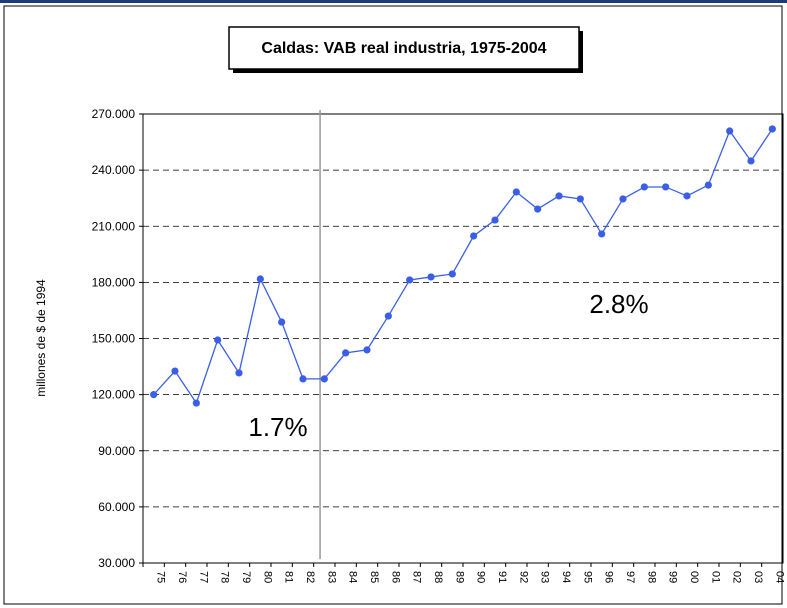 This screenshot has width=787, height=608. Describe the element at coordinates (116, 451) in the screenshot. I see `y-tick-label: 90.000` at that location.